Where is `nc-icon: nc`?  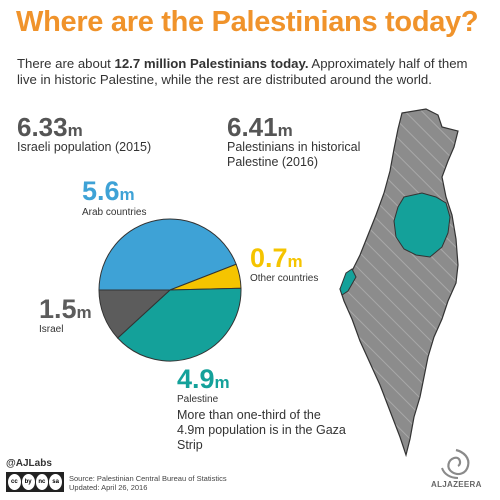
nc-icon: nc is located at coordinates (42, 482).